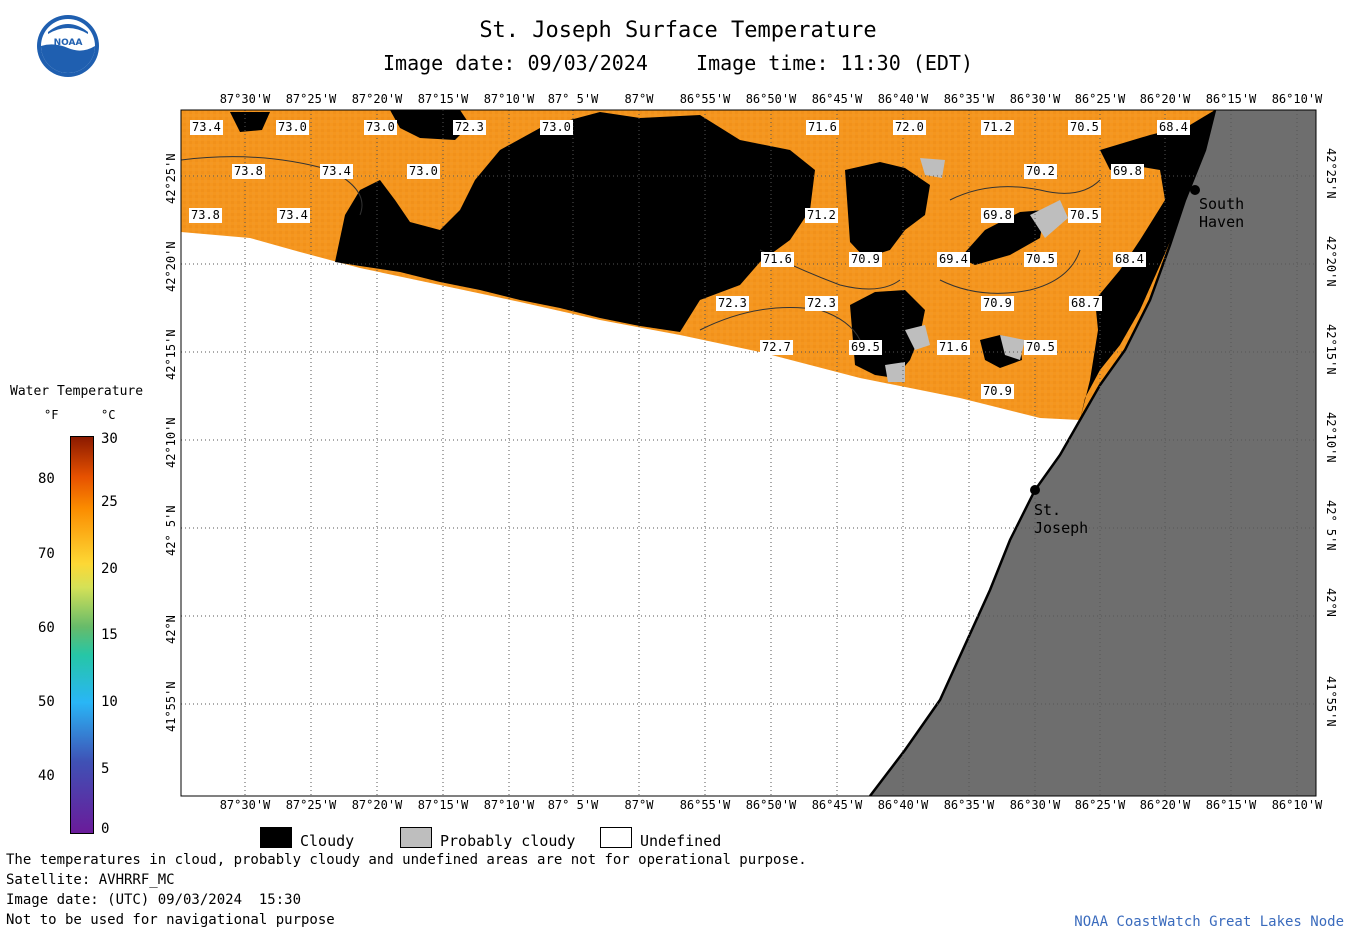 The image size is (1356, 937). What do you see at coordinates (154, 900) in the screenshot?
I see `footer-image-date: Image date: (UTC) 09/03/2024 15:30` at bounding box center [154, 900].